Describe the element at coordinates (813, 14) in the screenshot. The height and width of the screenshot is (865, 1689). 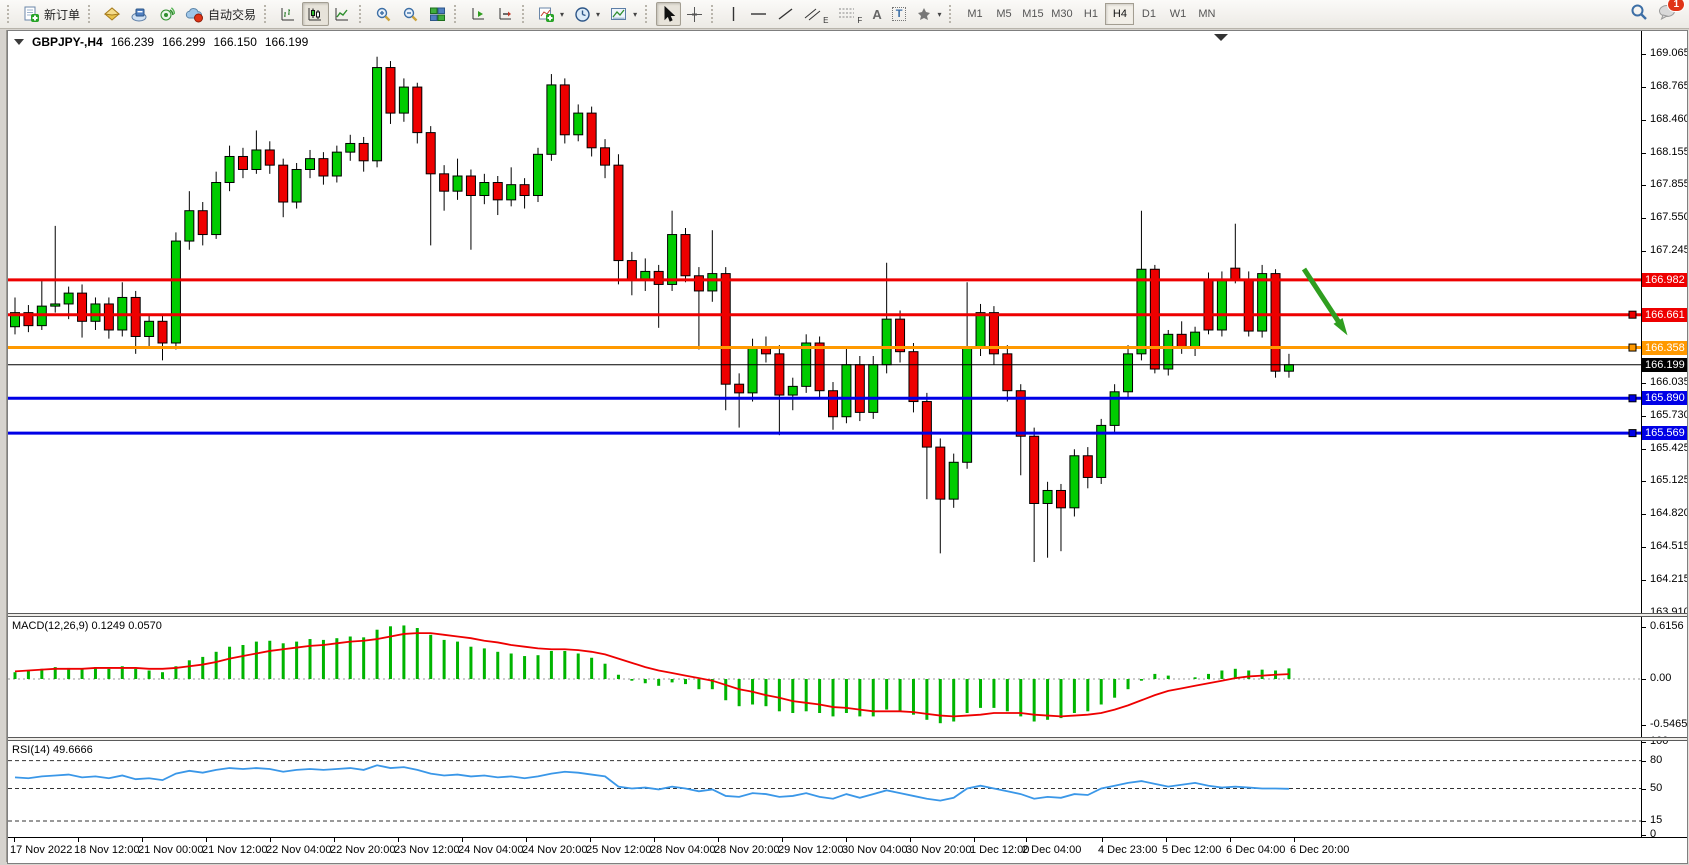
I see `equidistant-channel-icon` at that location.